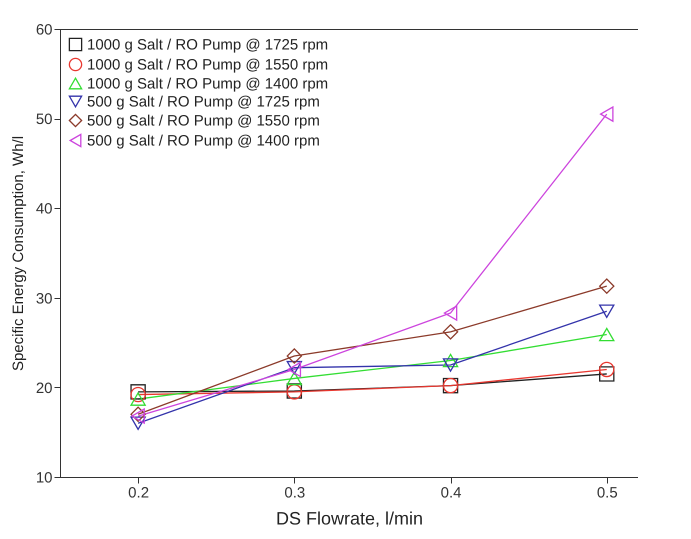 The width and height of the screenshot is (691, 539). What do you see at coordinates (139, 493) in the screenshot?
I see `x-tick-label: 0.2` at bounding box center [139, 493].